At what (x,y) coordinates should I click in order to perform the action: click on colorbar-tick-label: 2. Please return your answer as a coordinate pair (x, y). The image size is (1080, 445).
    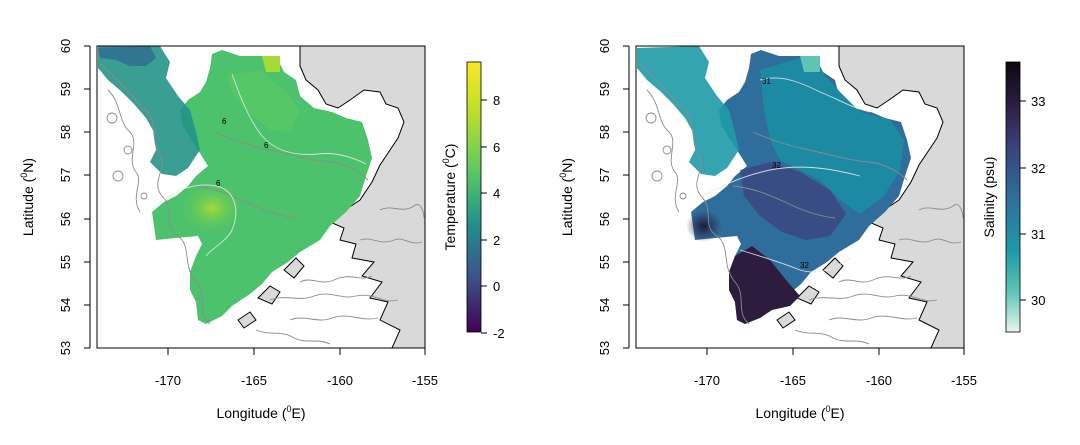
    Looking at the image, I should click on (496, 240).